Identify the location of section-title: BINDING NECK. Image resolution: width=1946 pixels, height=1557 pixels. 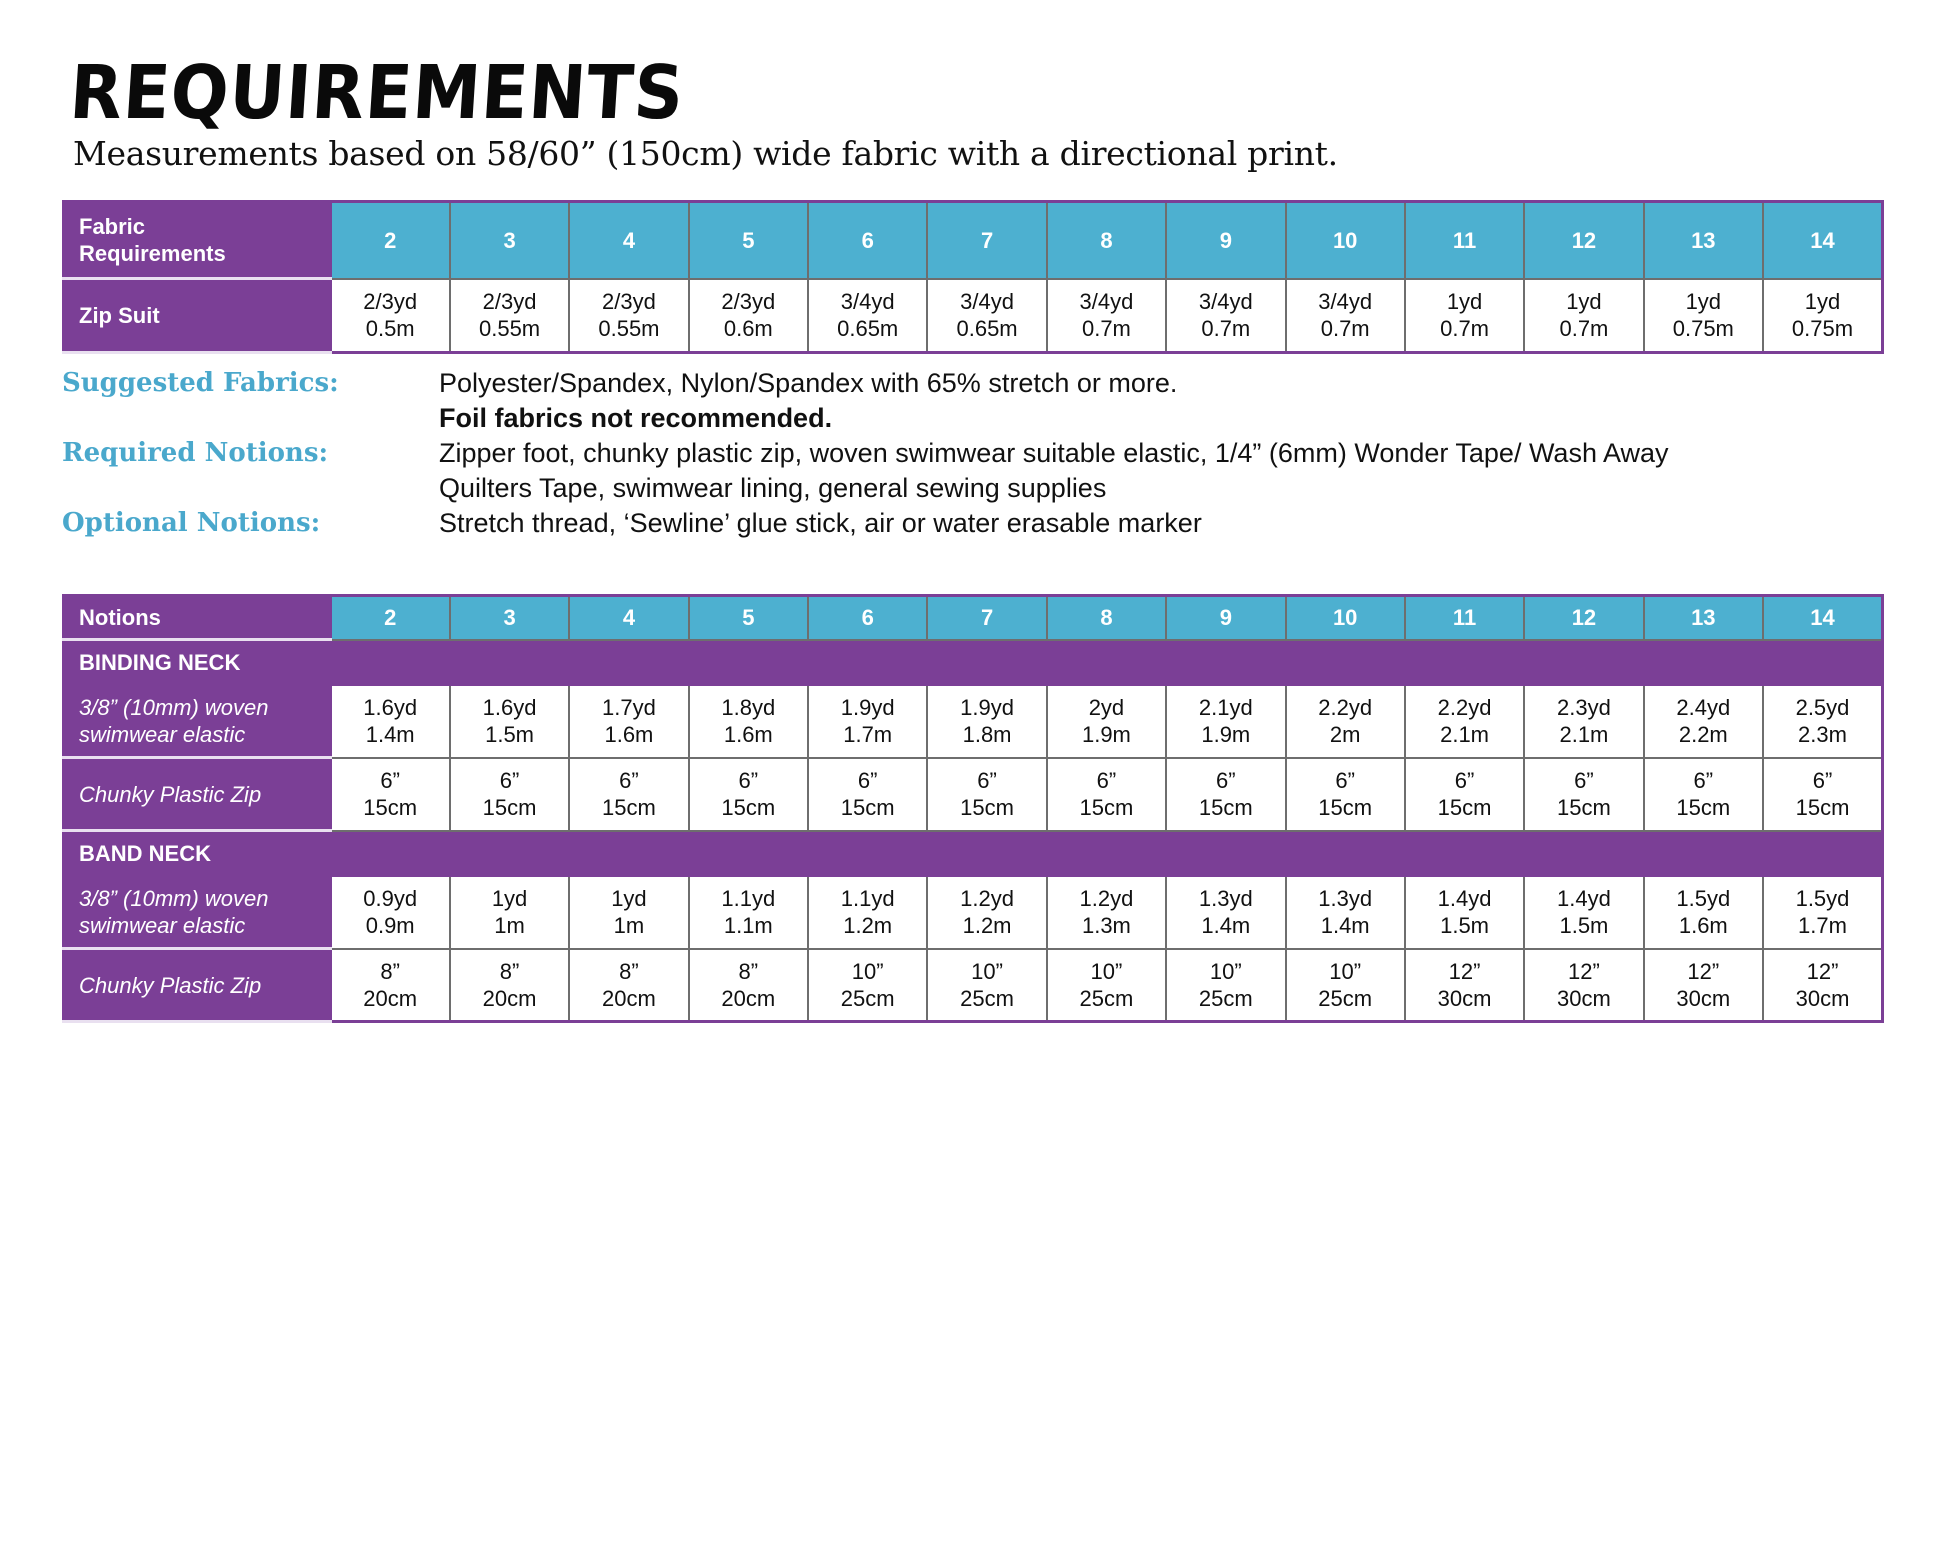
(973, 662).